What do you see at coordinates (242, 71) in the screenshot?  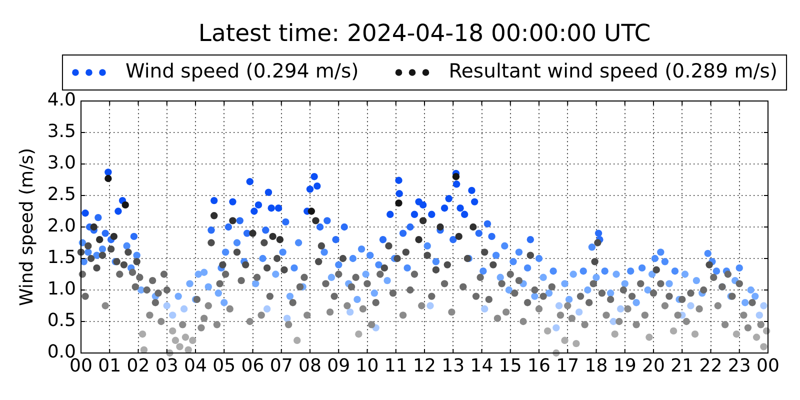 I see `legend-label: Wind speed (0.294 m/s)` at bounding box center [242, 71].